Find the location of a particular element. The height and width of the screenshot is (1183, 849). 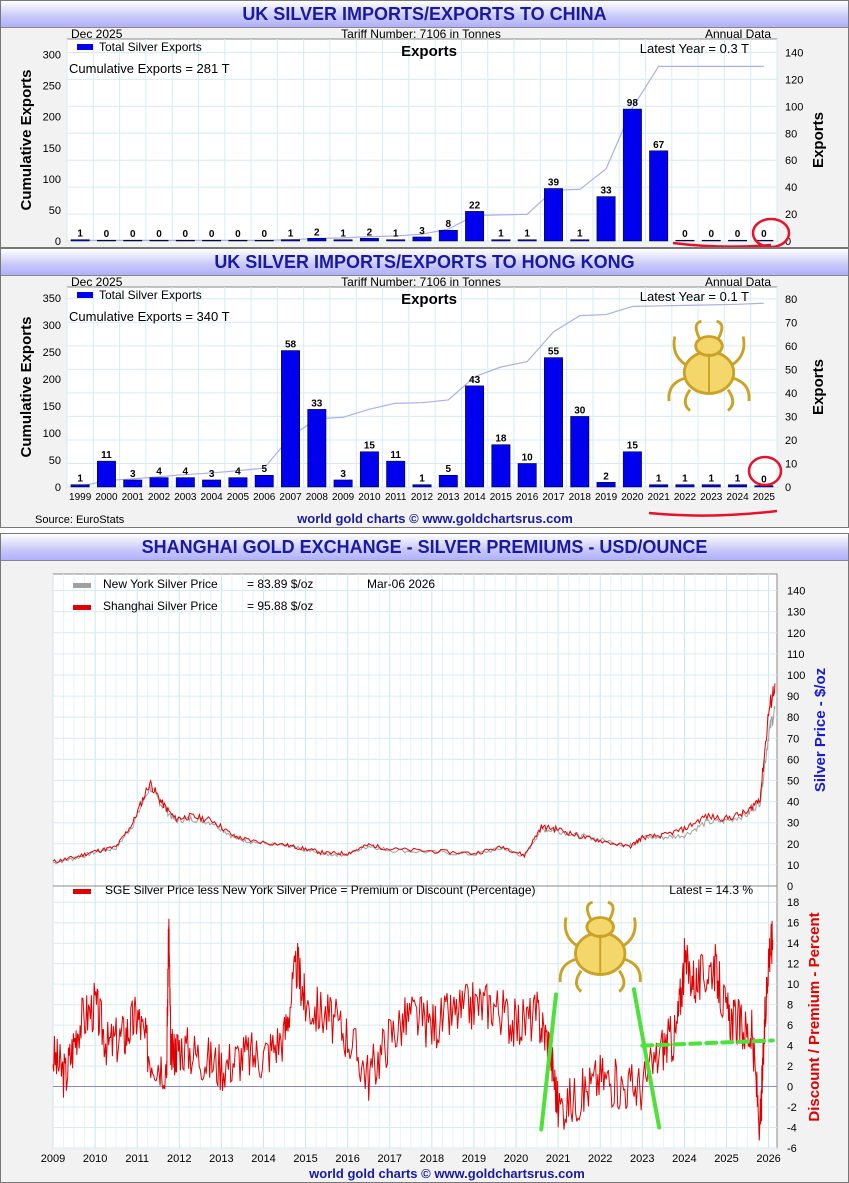

right-tick-label: 30 is located at coordinates (791, 417).